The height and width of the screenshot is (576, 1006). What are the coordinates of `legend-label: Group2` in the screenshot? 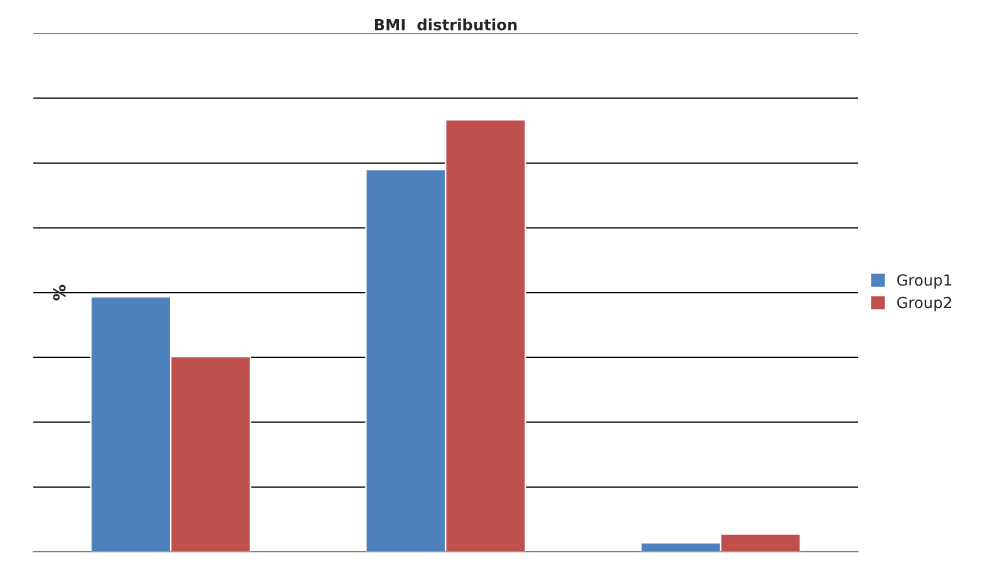 It's located at (924, 304).